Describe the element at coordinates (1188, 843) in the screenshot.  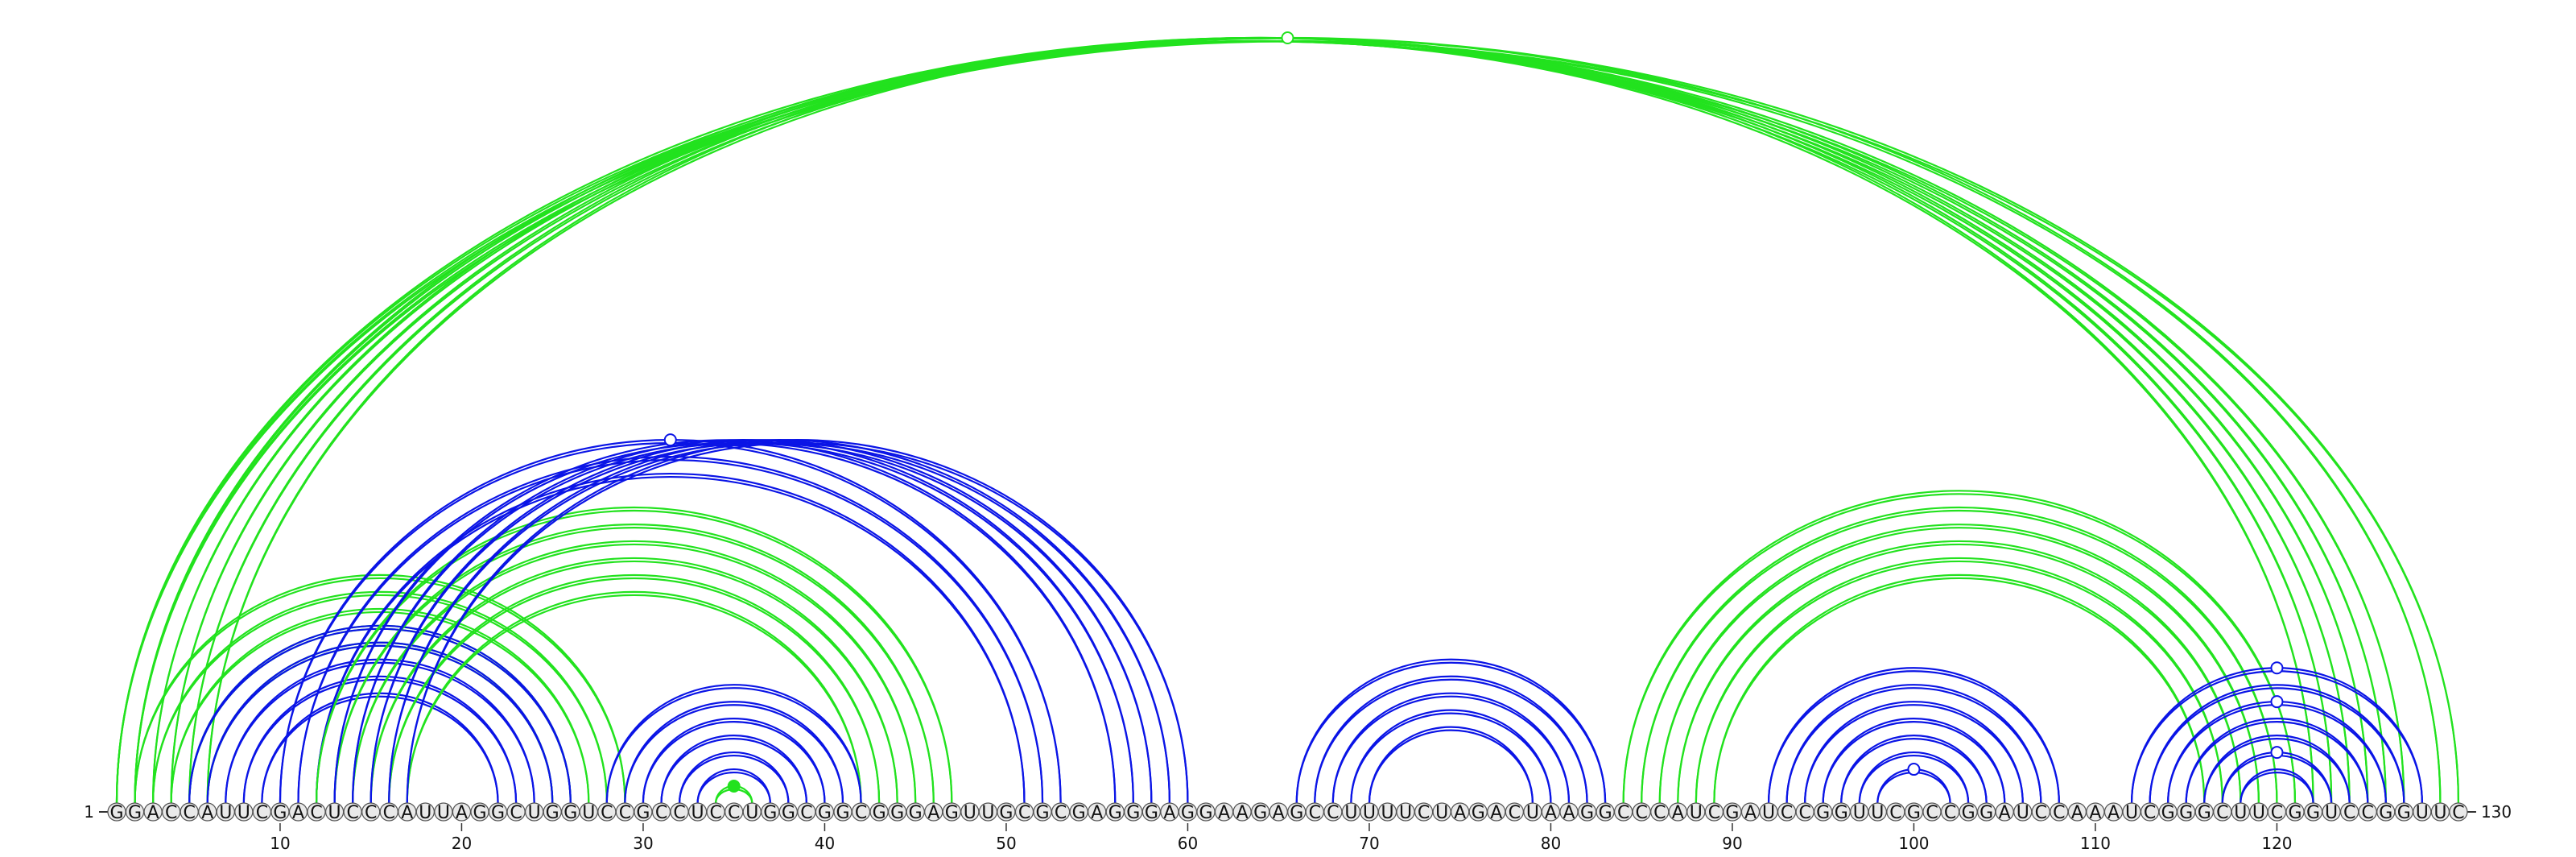
I see `tick-label: 60` at that location.